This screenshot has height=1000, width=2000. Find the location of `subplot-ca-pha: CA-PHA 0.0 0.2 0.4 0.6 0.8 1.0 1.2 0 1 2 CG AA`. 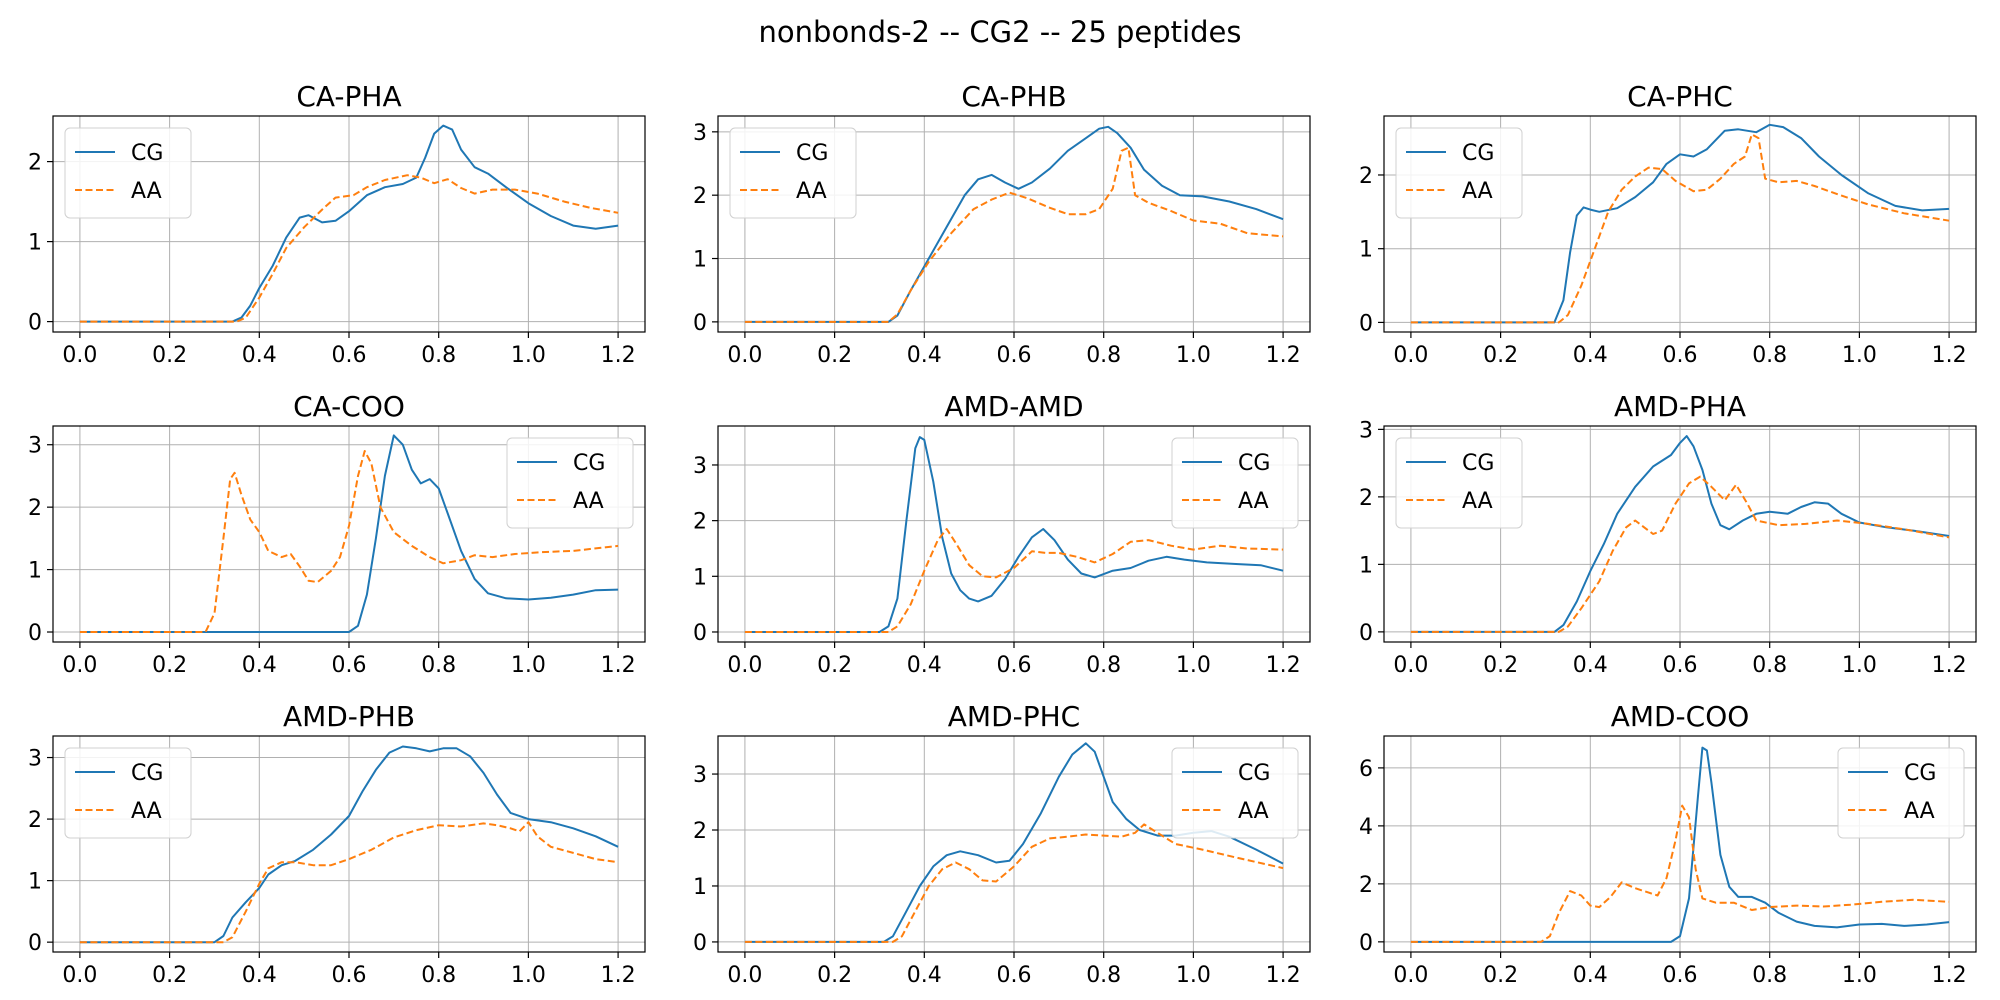

subplot-ca-pha: CA-PHA 0.0 0.2 0.4 0.6 0.8 1.0 1.2 0 1 2 CG AA is located at coordinates (337, 224).